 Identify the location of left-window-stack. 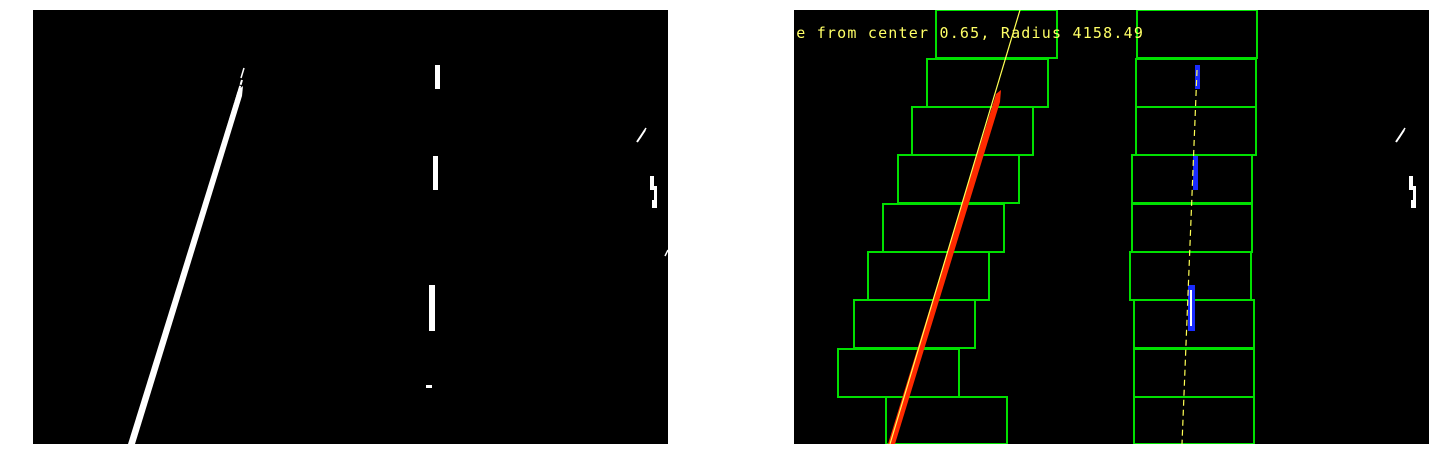
(947, 227).